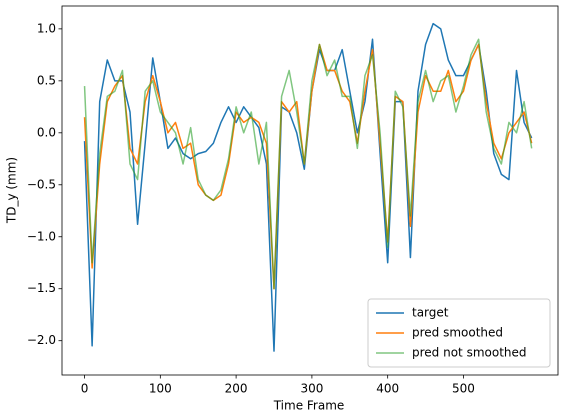 This screenshot has height=419, width=564. What do you see at coordinates (46, 132) in the screenshot?
I see `y-tick-label: 0.0` at bounding box center [46, 132].